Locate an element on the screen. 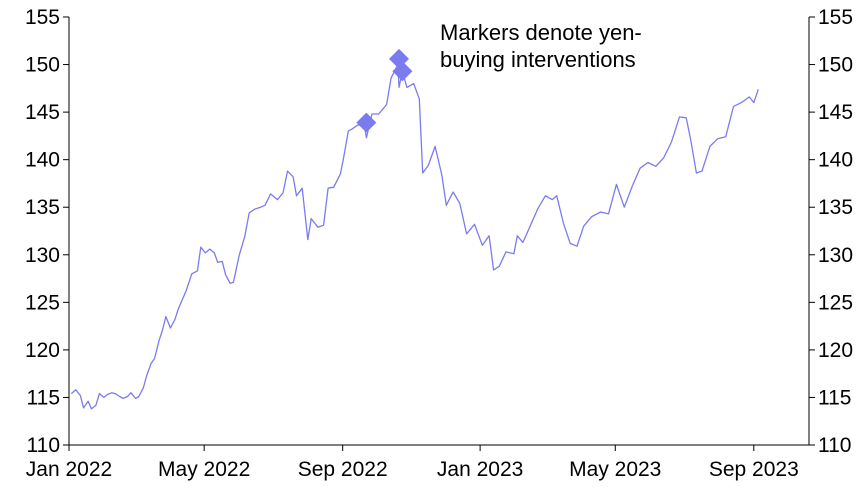  left-y-tick-label: 120 is located at coordinates (42, 350).